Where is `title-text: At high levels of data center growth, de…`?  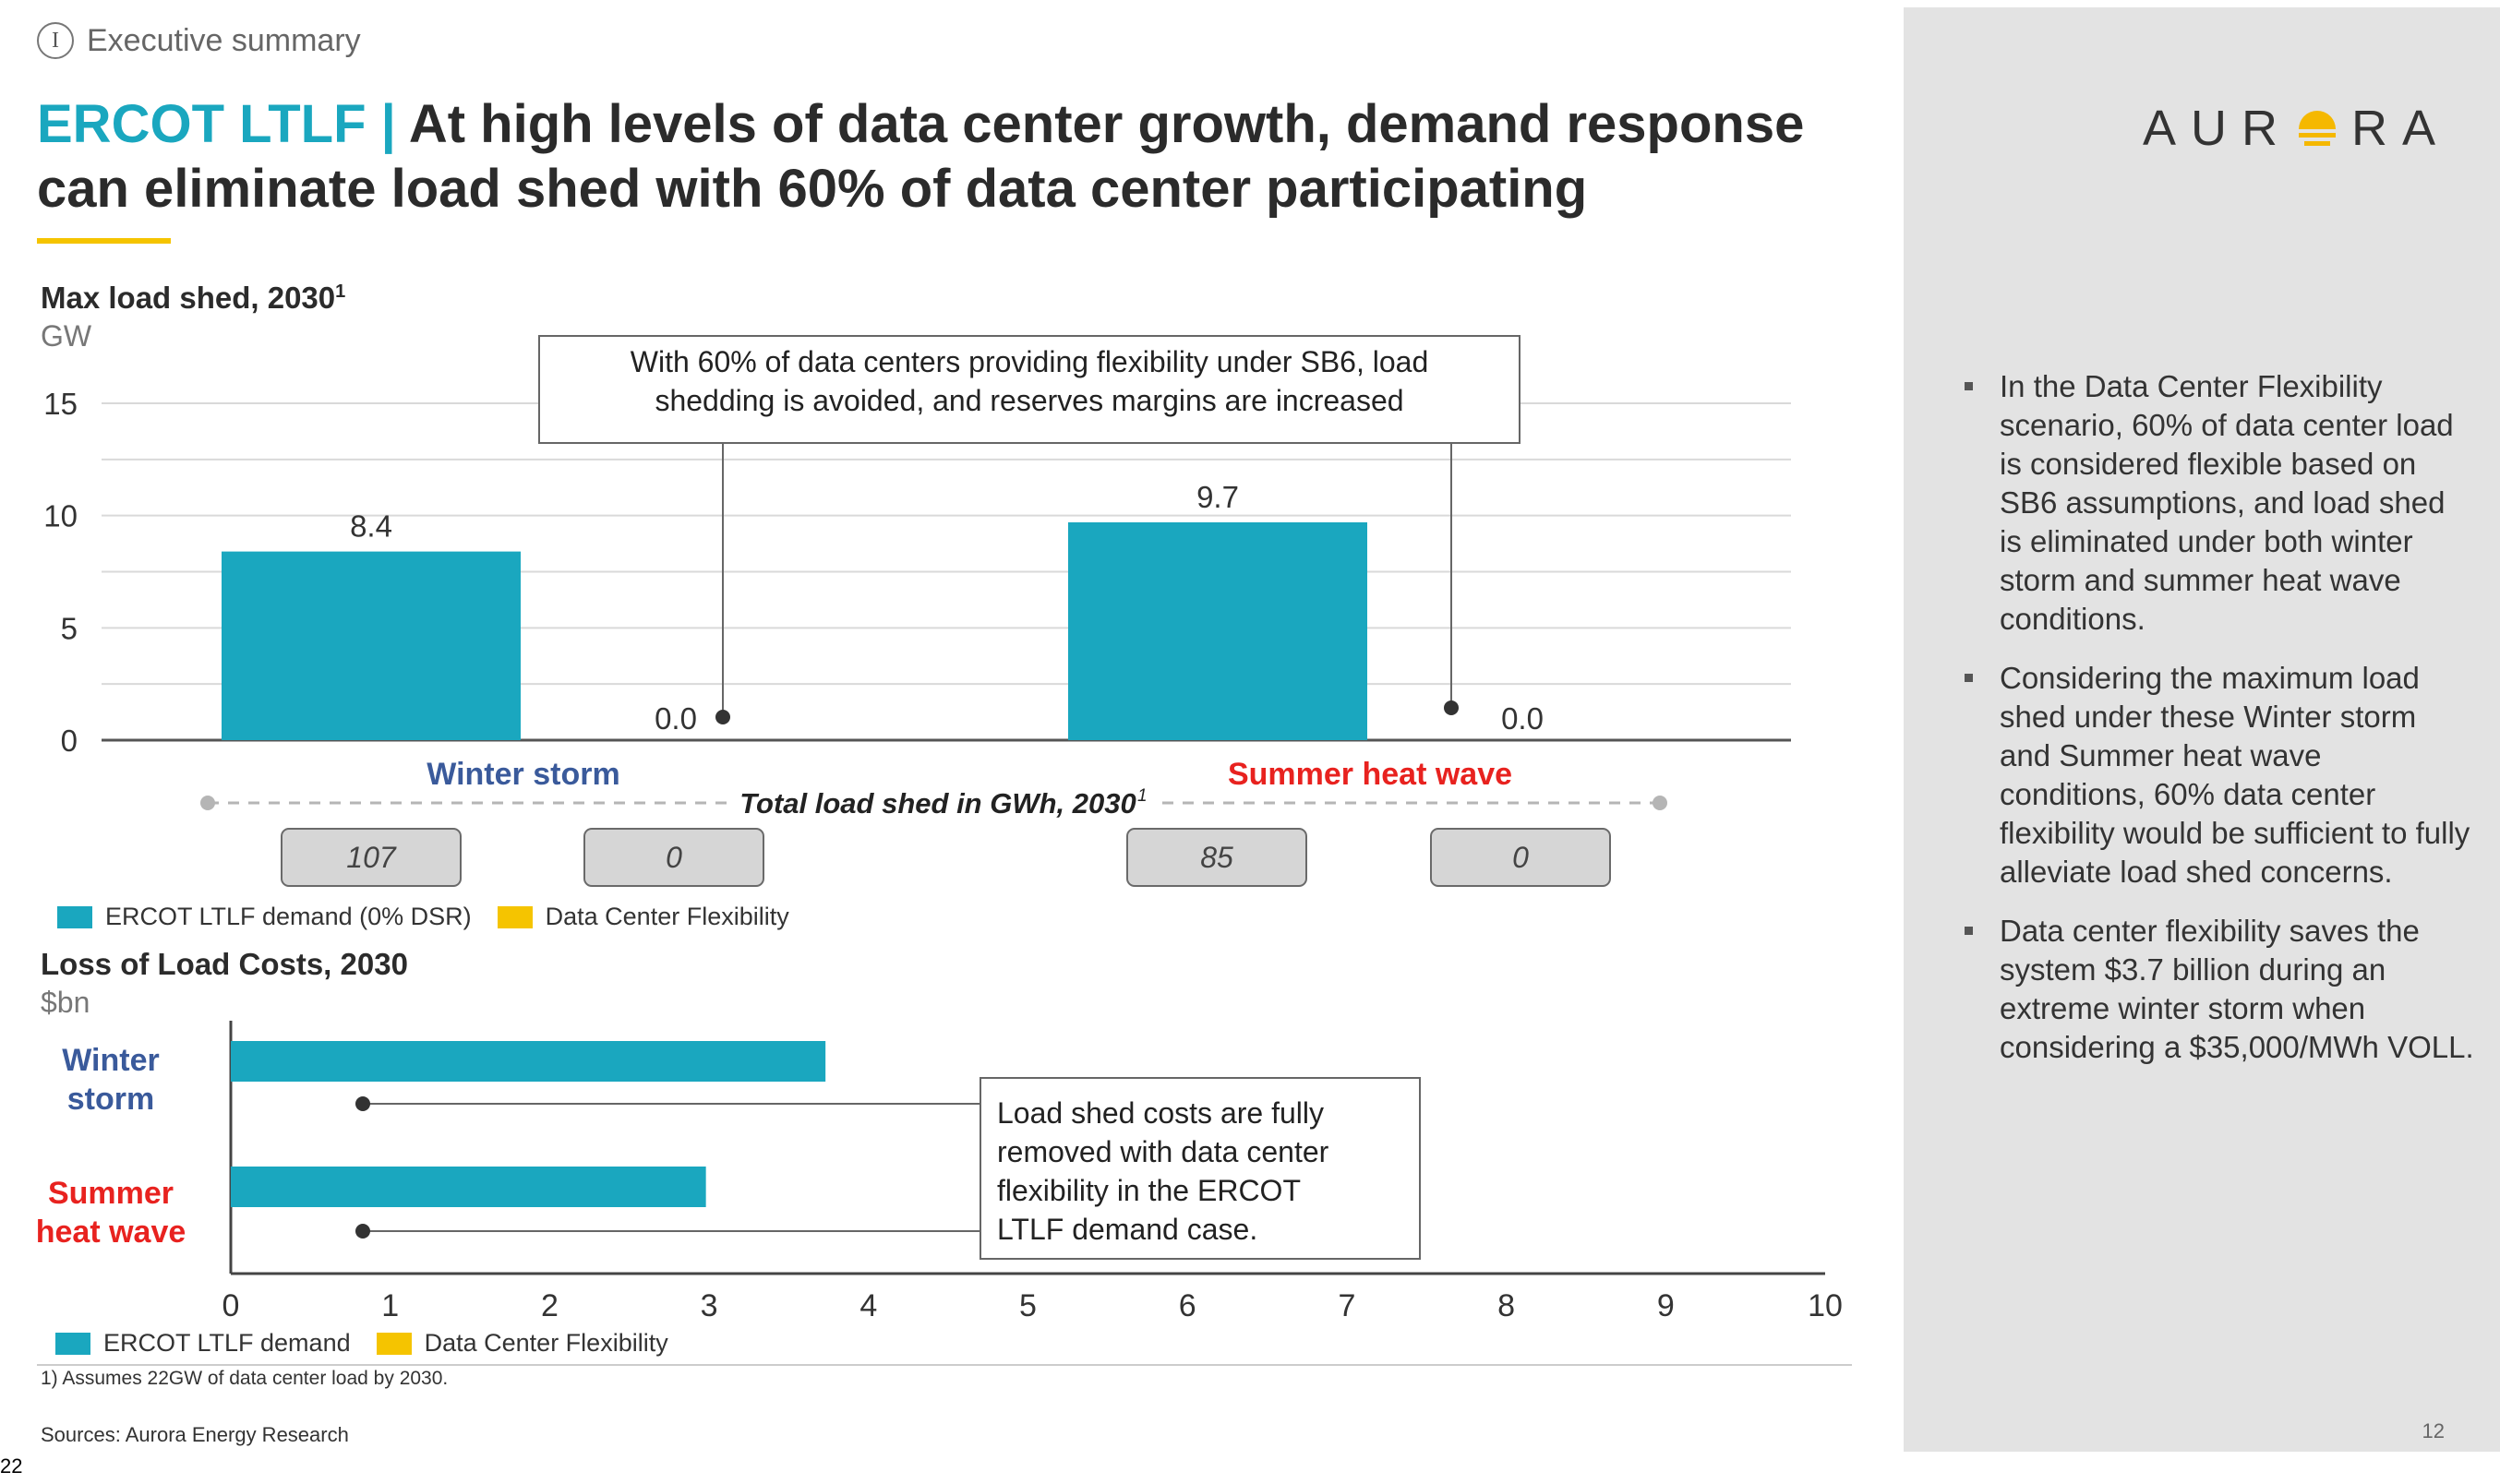
title-text: At high levels of data center growth, de… is located at coordinates (921, 156).